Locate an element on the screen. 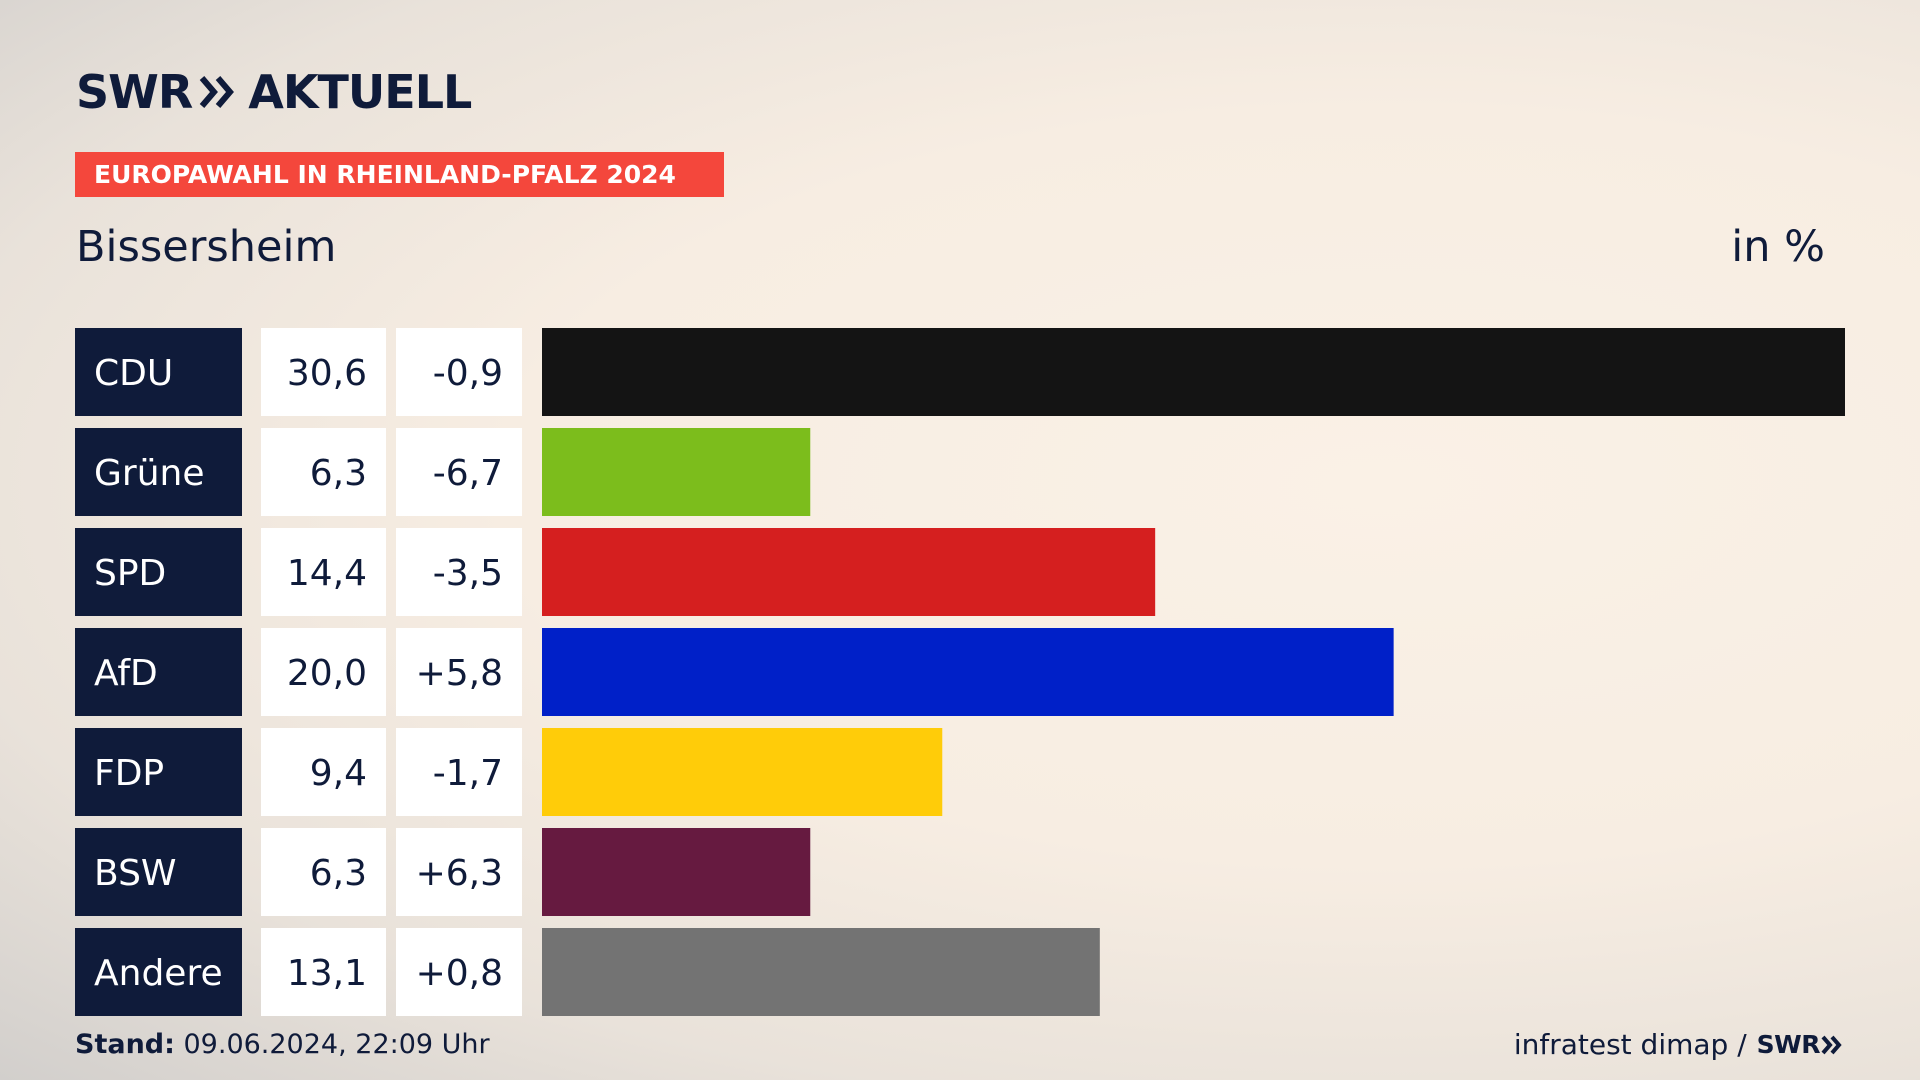  change-label: +6,3 is located at coordinates (459, 873).